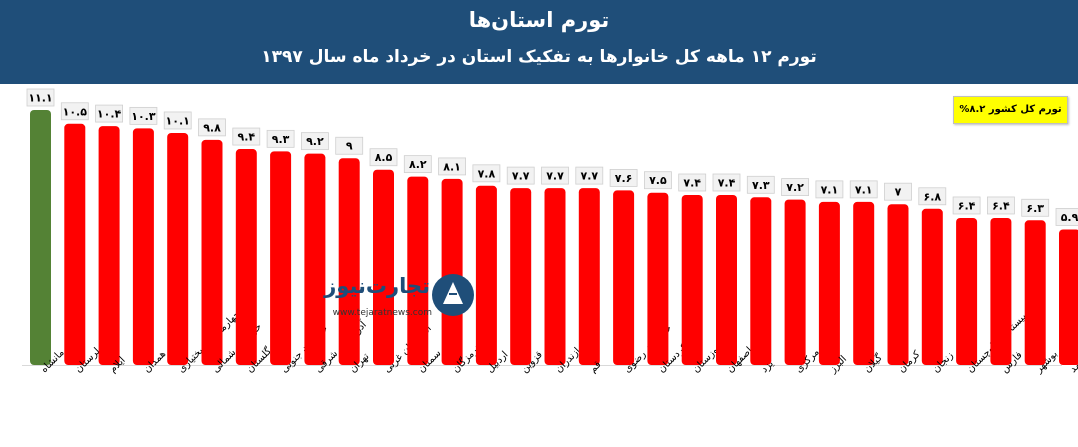  I want to click on watermark: تجارت‌نیوز www.tejaratnews.com, so click(398, 299).